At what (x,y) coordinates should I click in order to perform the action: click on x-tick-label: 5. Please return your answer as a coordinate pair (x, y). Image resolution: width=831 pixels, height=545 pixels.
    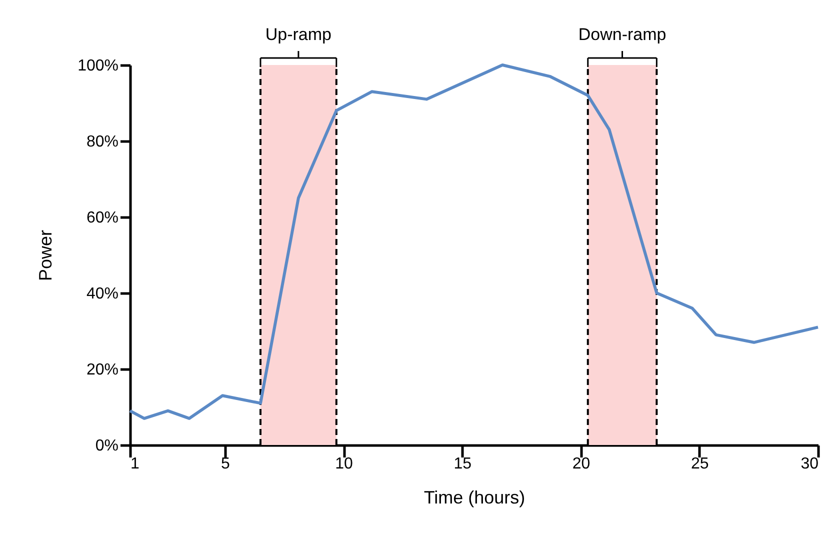
    Looking at the image, I should click on (225, 464).